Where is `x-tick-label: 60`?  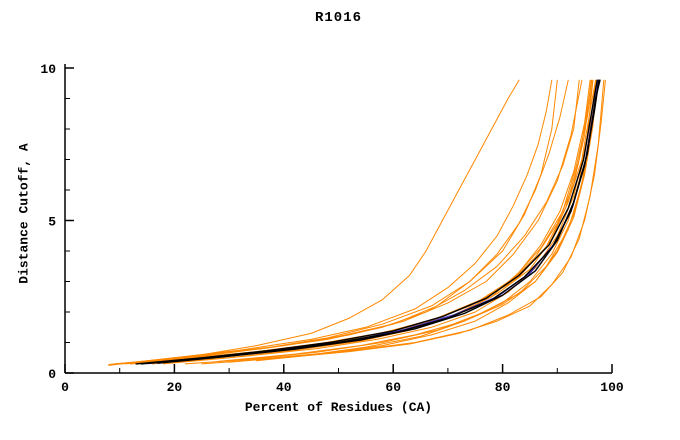
x-tick-label: 60 is located at coordinates (393, 387).